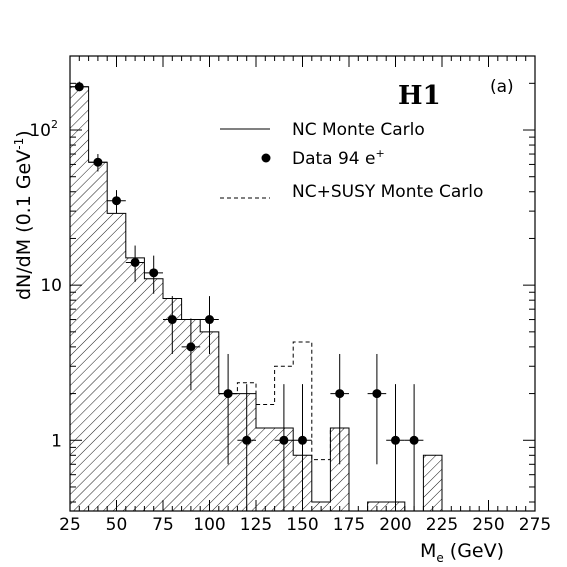  I want to click on x-tick-label: 150, so click(302, 525).